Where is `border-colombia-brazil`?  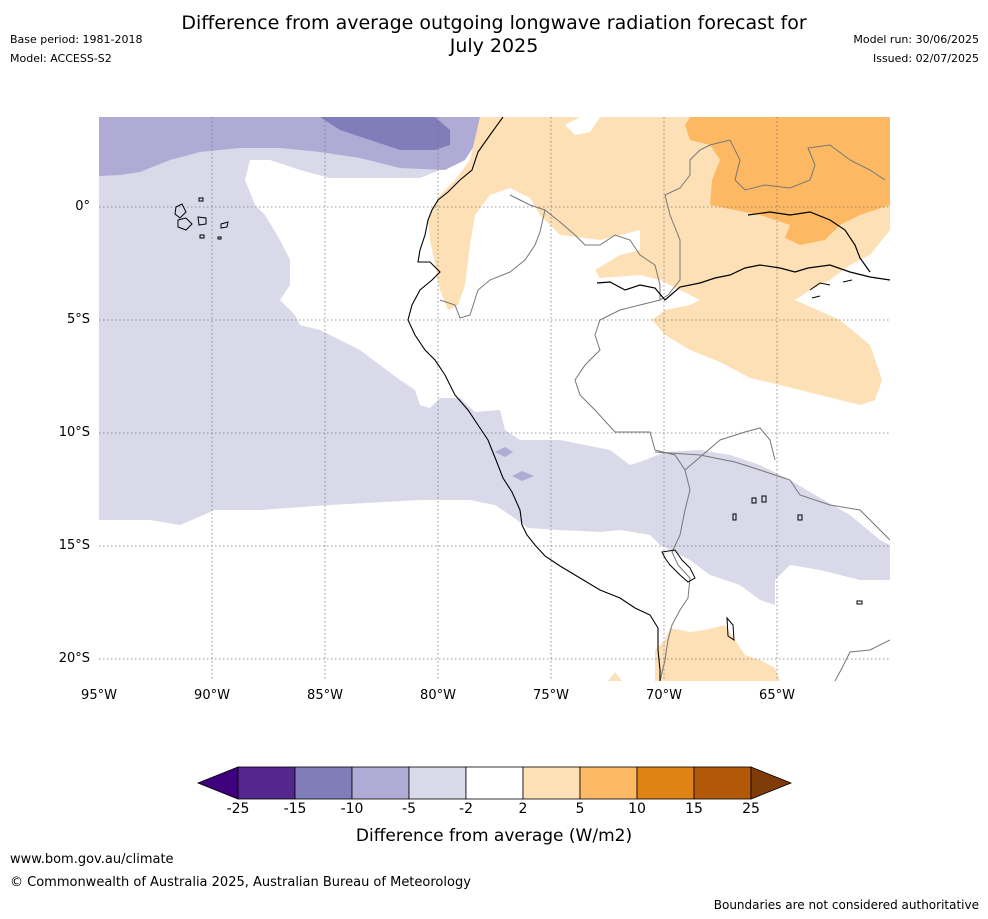 border-colombia-brazil is located at coordinates (620, 220).